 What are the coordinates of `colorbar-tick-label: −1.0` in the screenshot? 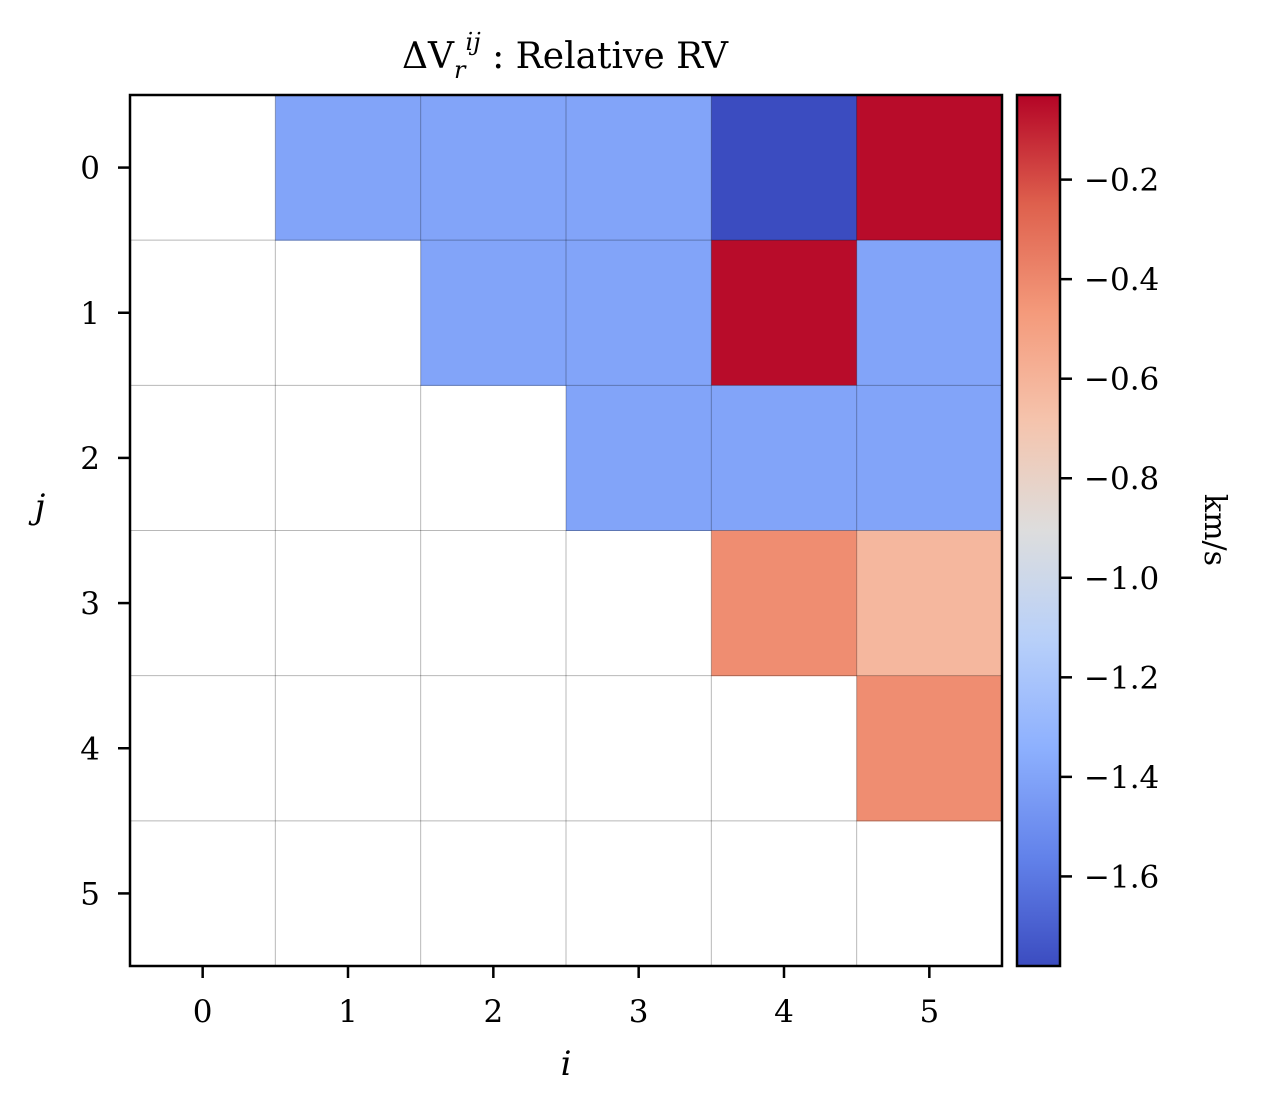 It's located at (1121, 579).